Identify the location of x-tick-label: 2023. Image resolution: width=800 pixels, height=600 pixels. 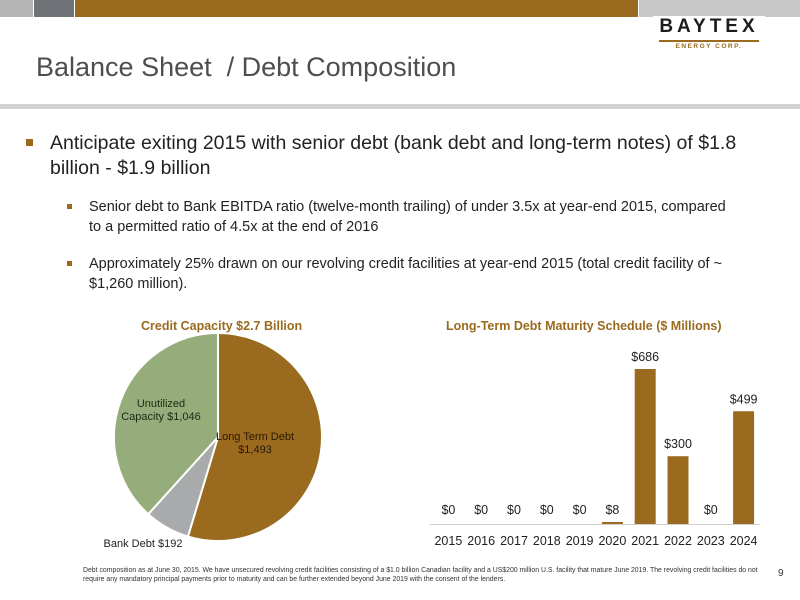
(711, 541).